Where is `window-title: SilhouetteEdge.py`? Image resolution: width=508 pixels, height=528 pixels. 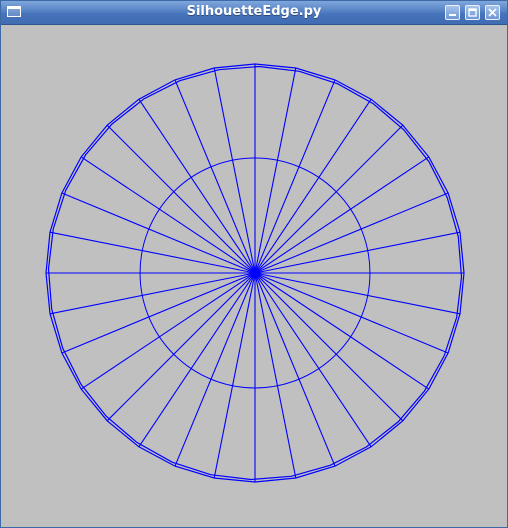
window-title: SilhouetteEdge.py is located at coordinates (254, 11).